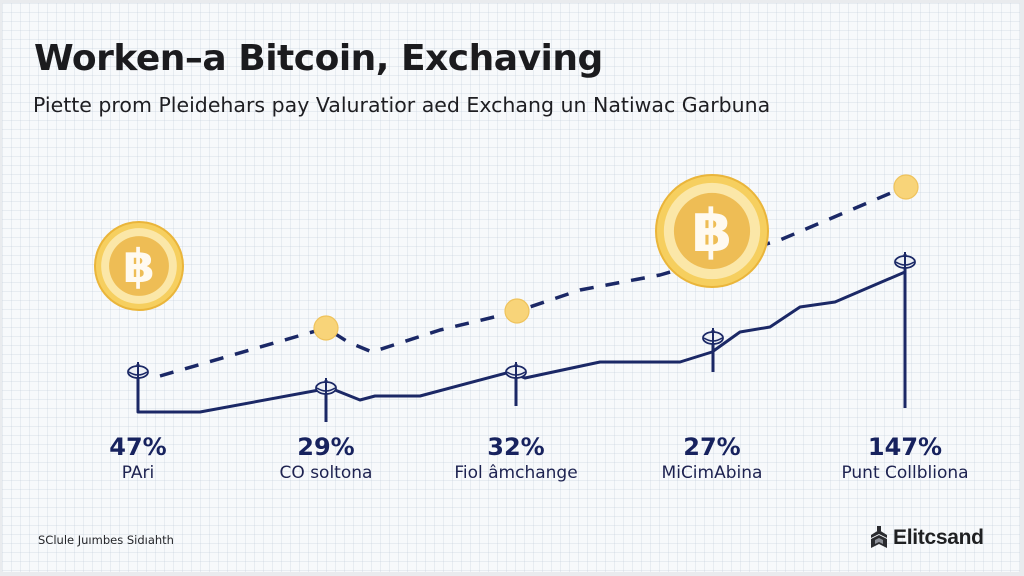 This screenshot has width=1024, height=576. What do you see at coordinates (318, 58) in the screenshot?
I see `chart-title: Worken–a Bitcoin, Exchaving` at bounding box center [318, 58].